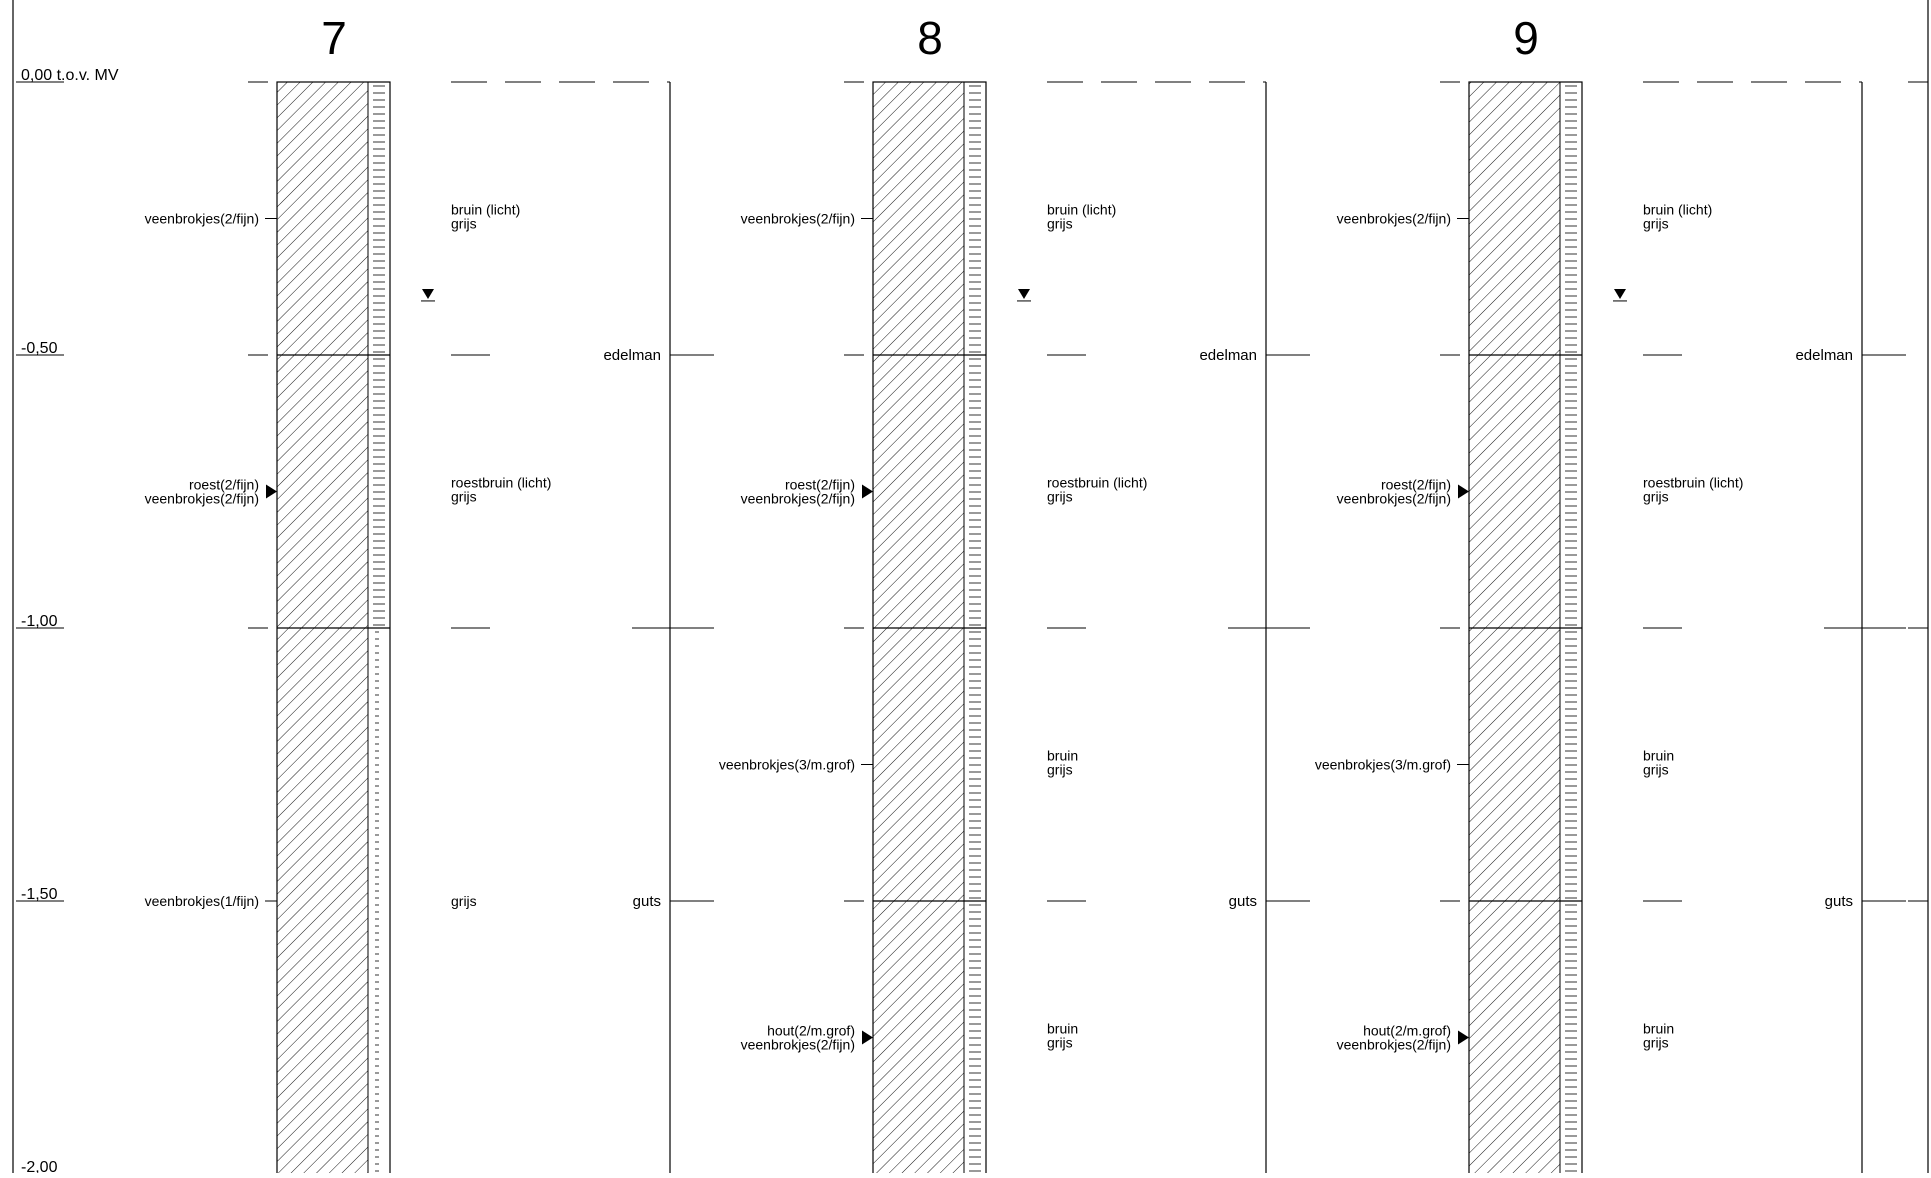 This screenshot has height=1178, width=1931. What do you see at coordinates (39, 348) in the screenshot?
I see `depth-tick-label: -0,50` at bounding box center [39, 348].